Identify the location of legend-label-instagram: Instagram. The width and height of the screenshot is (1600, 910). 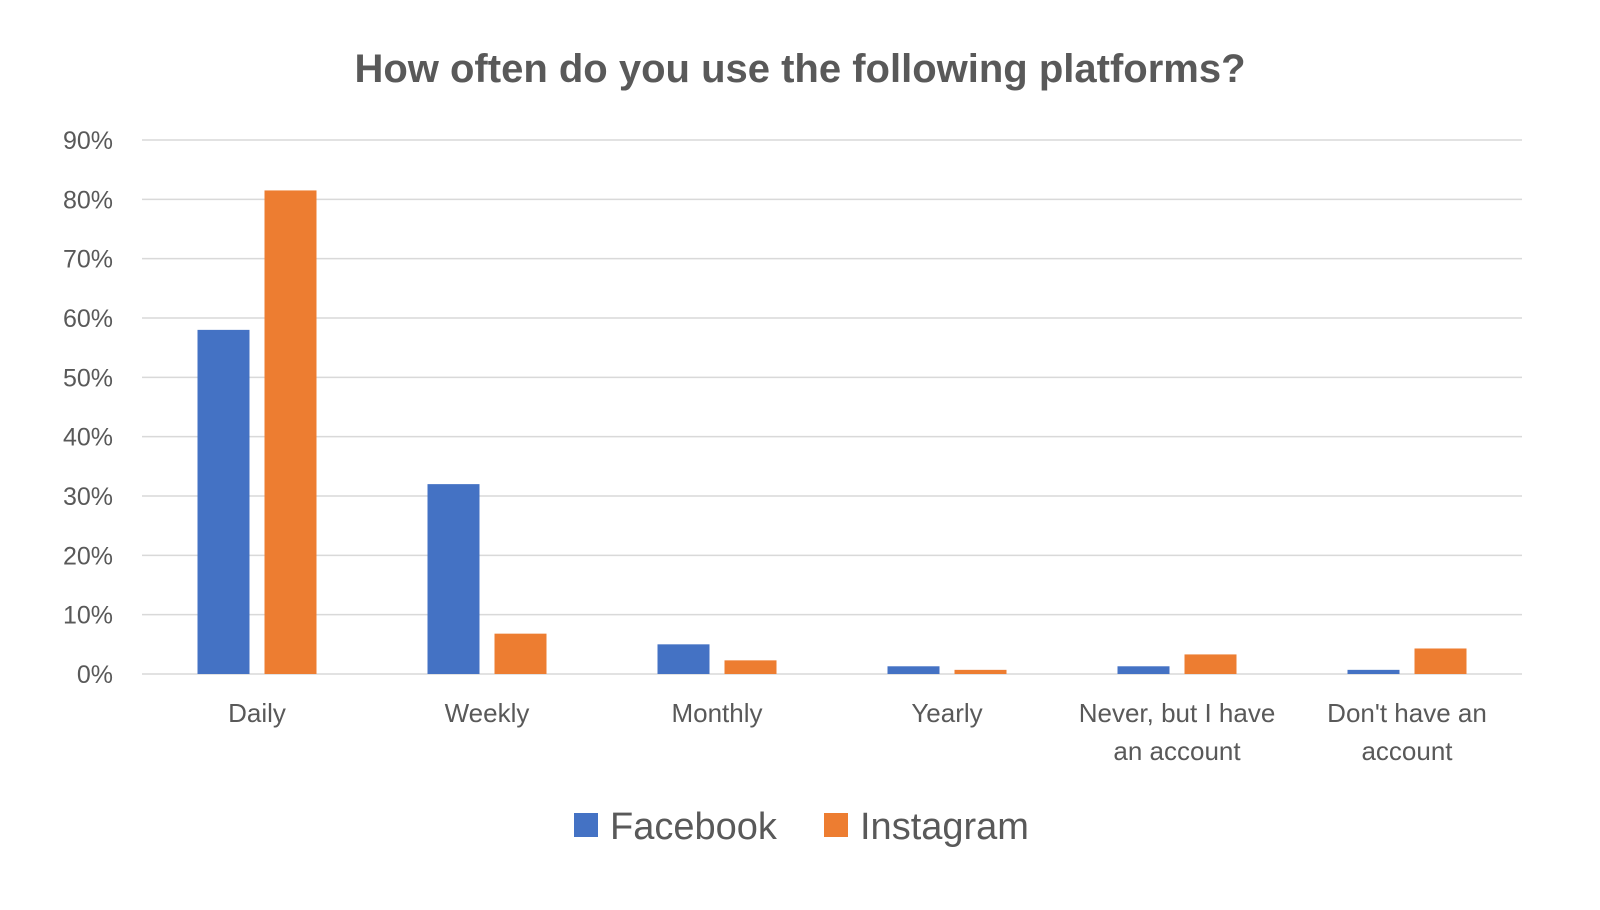
(944, 827).